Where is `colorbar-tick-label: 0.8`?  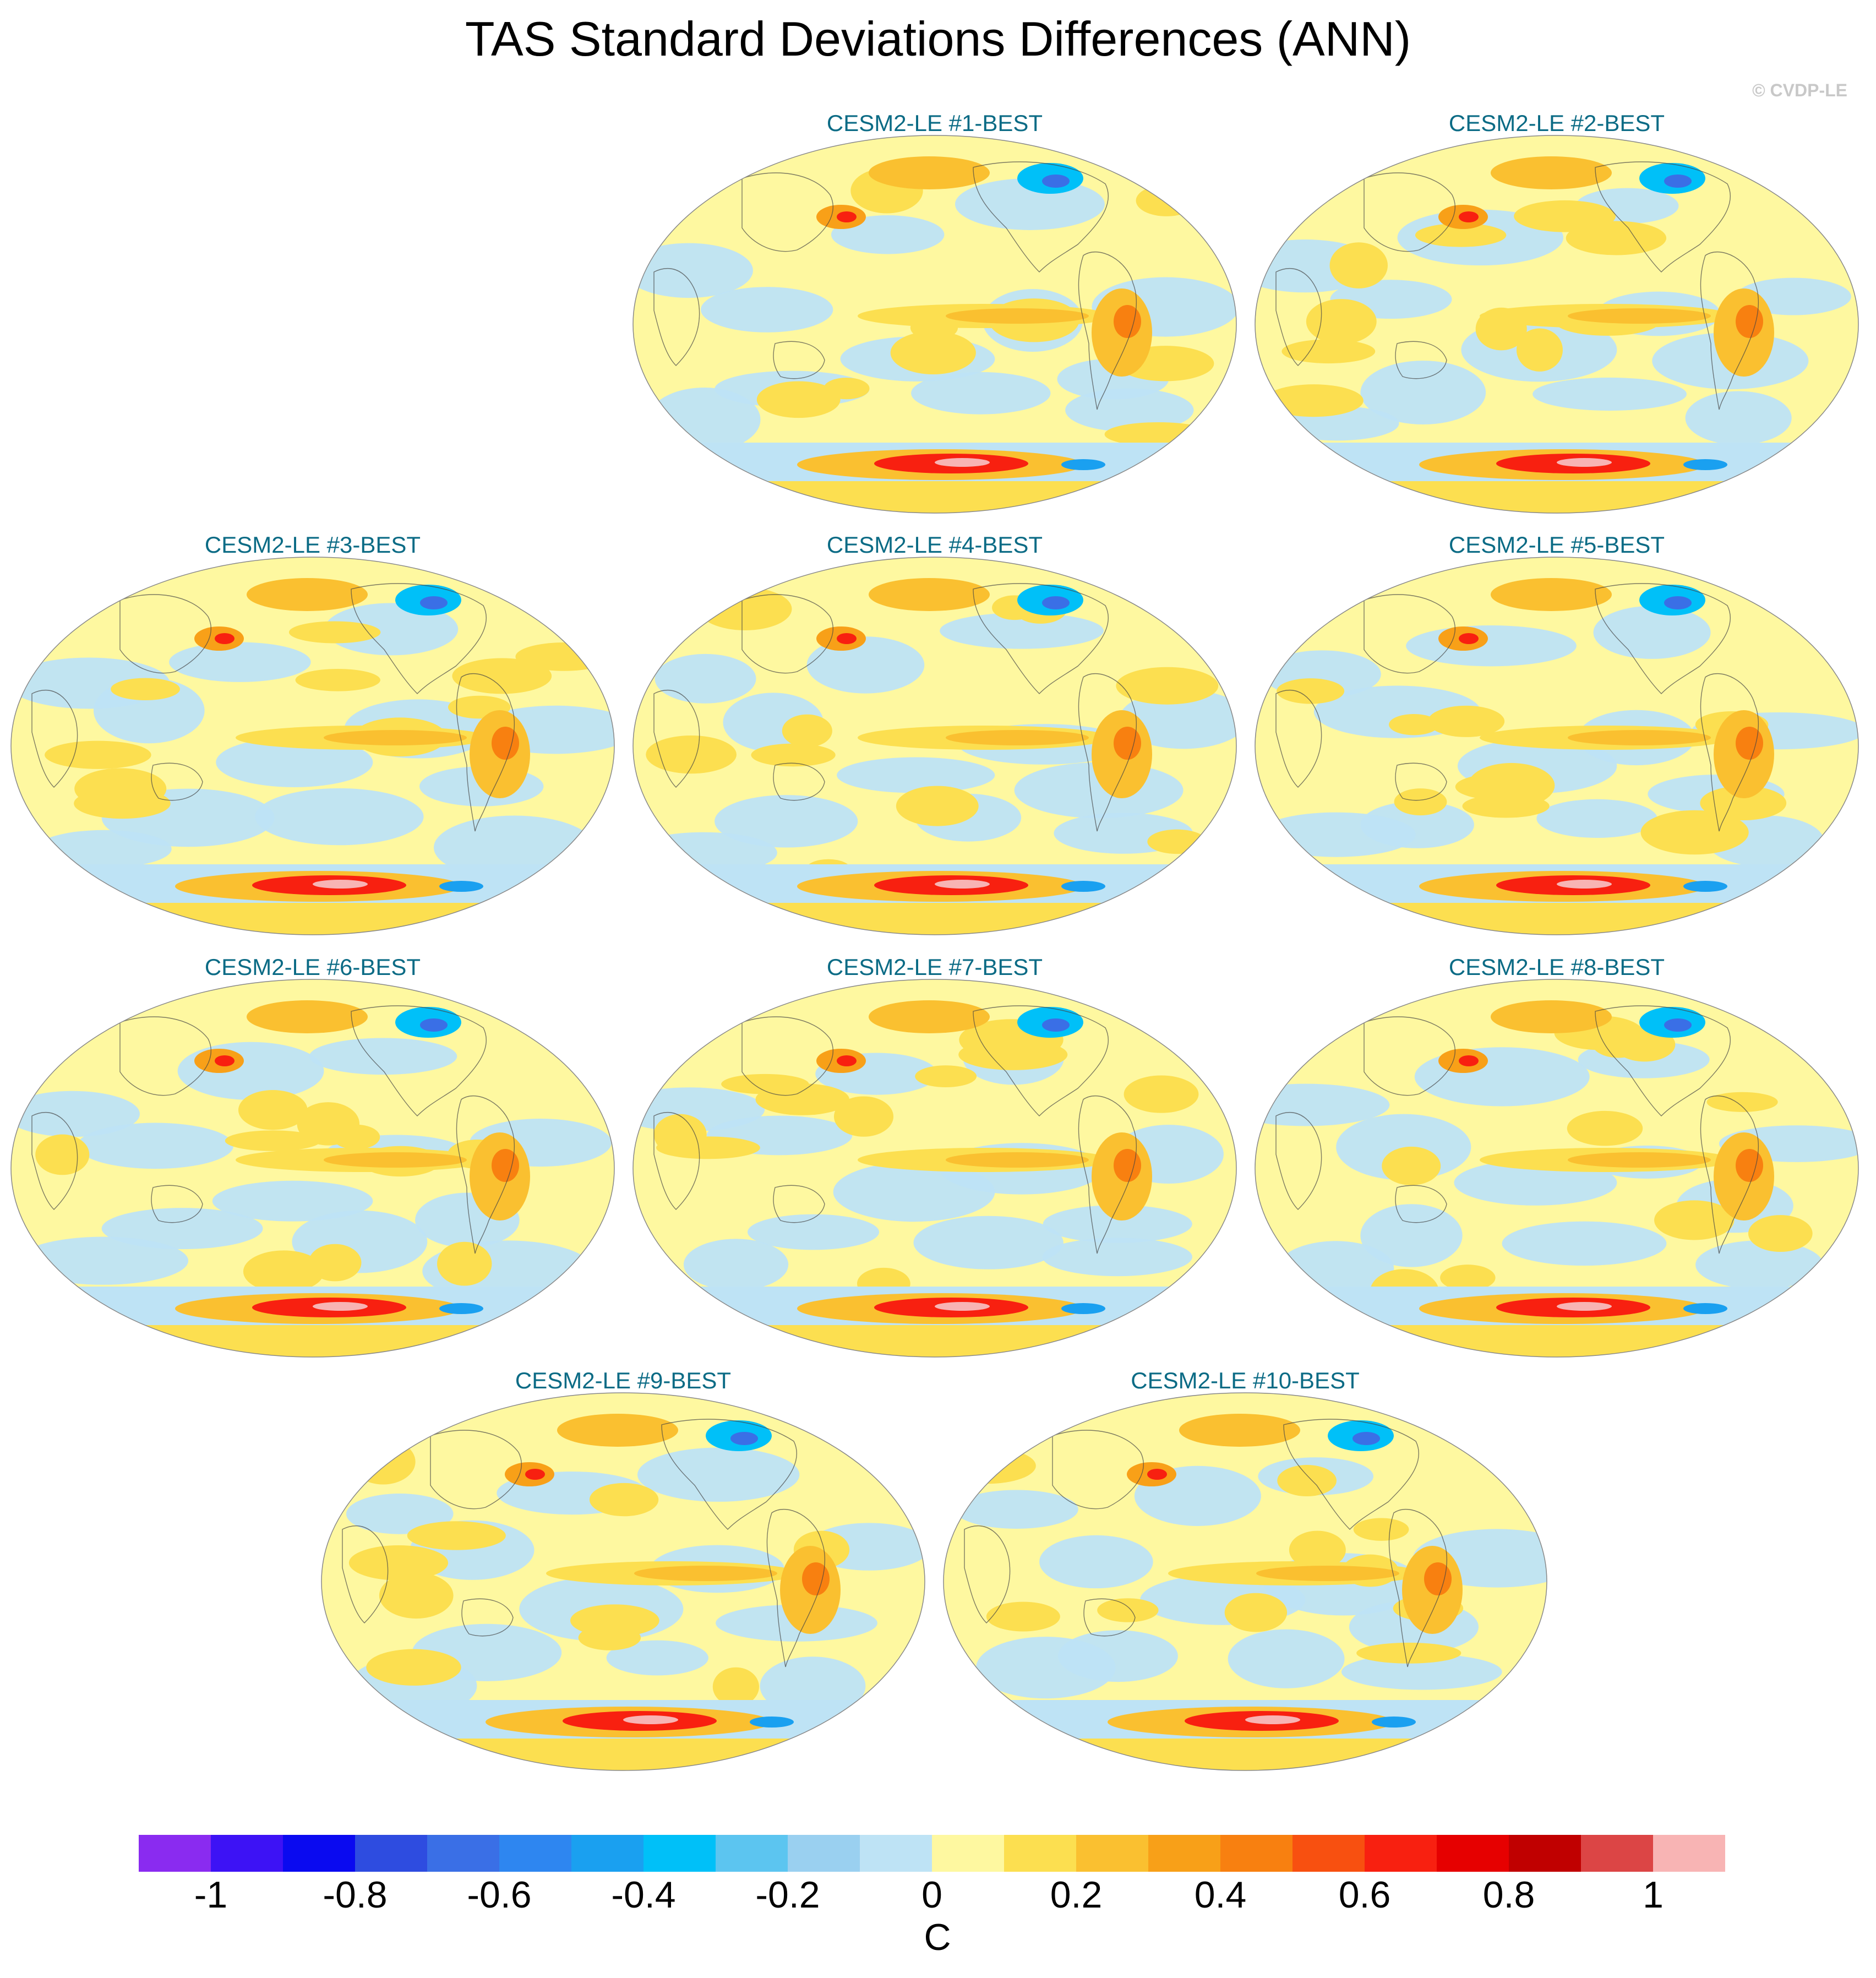 colorbar-tick-label: 0.8 is located at coordinates (1508, 1895).